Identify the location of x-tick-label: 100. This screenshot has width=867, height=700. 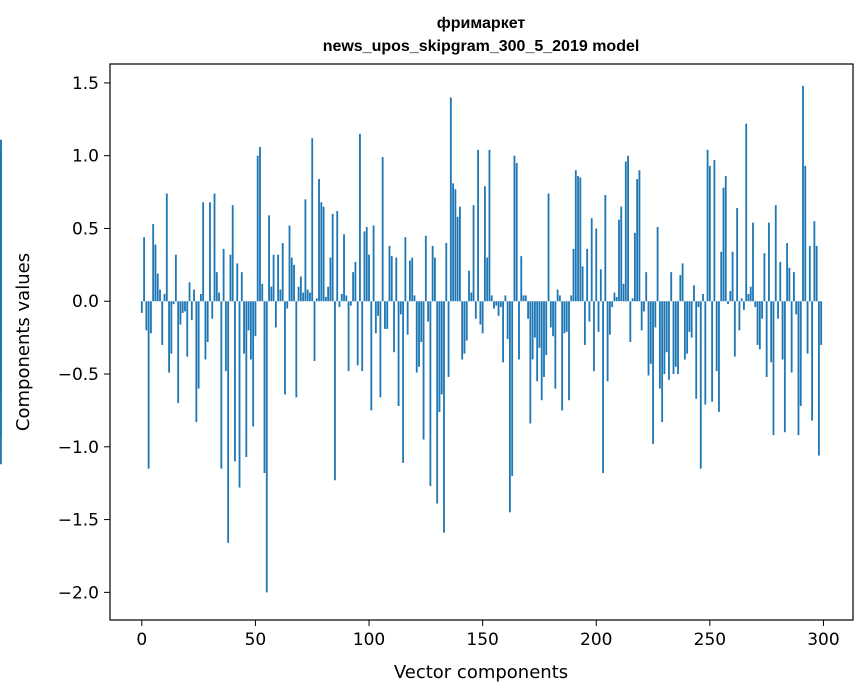
(369, 640).